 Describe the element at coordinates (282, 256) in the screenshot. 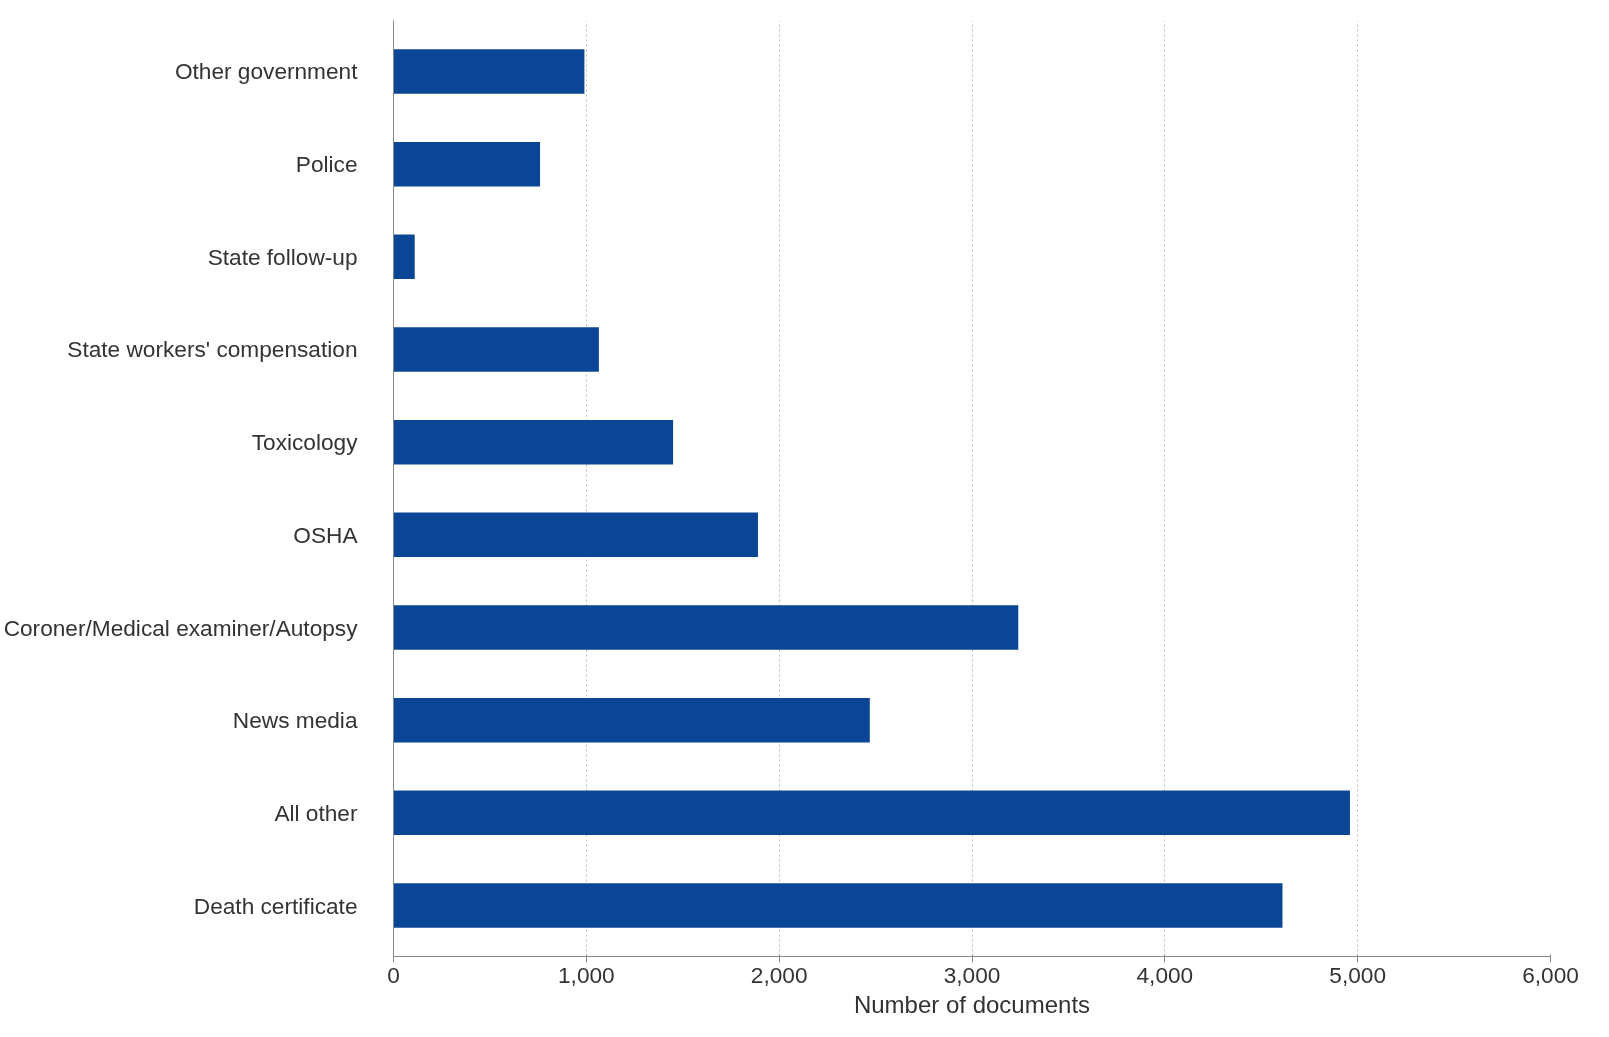

I see `y-tick-label: State follow-up` at that location.